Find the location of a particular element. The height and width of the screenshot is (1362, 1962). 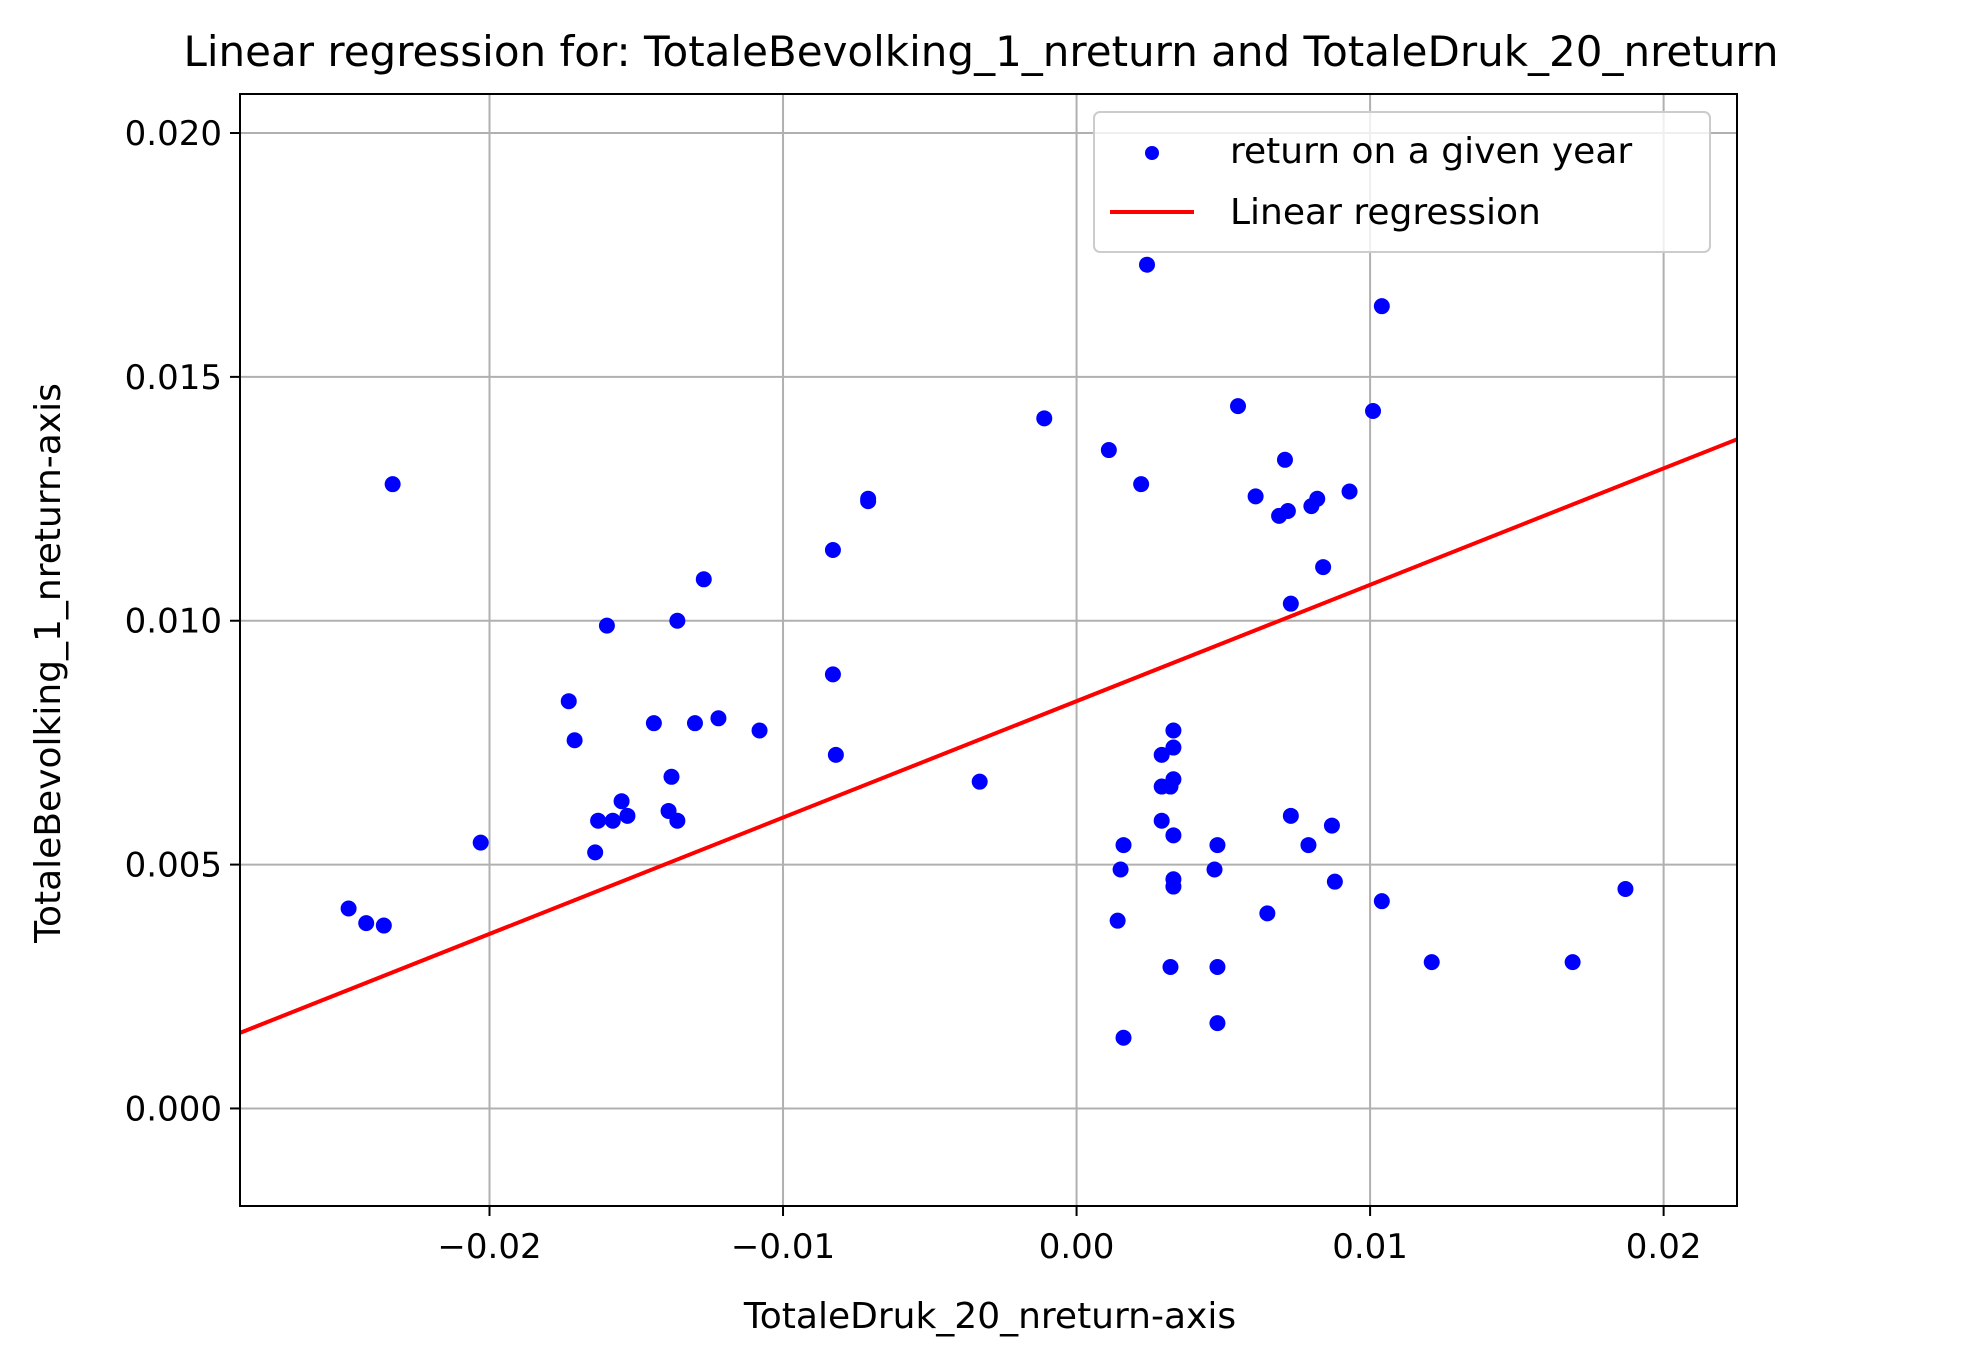

x-tick-label: −0.01 is located at coordinates (783, 1247).